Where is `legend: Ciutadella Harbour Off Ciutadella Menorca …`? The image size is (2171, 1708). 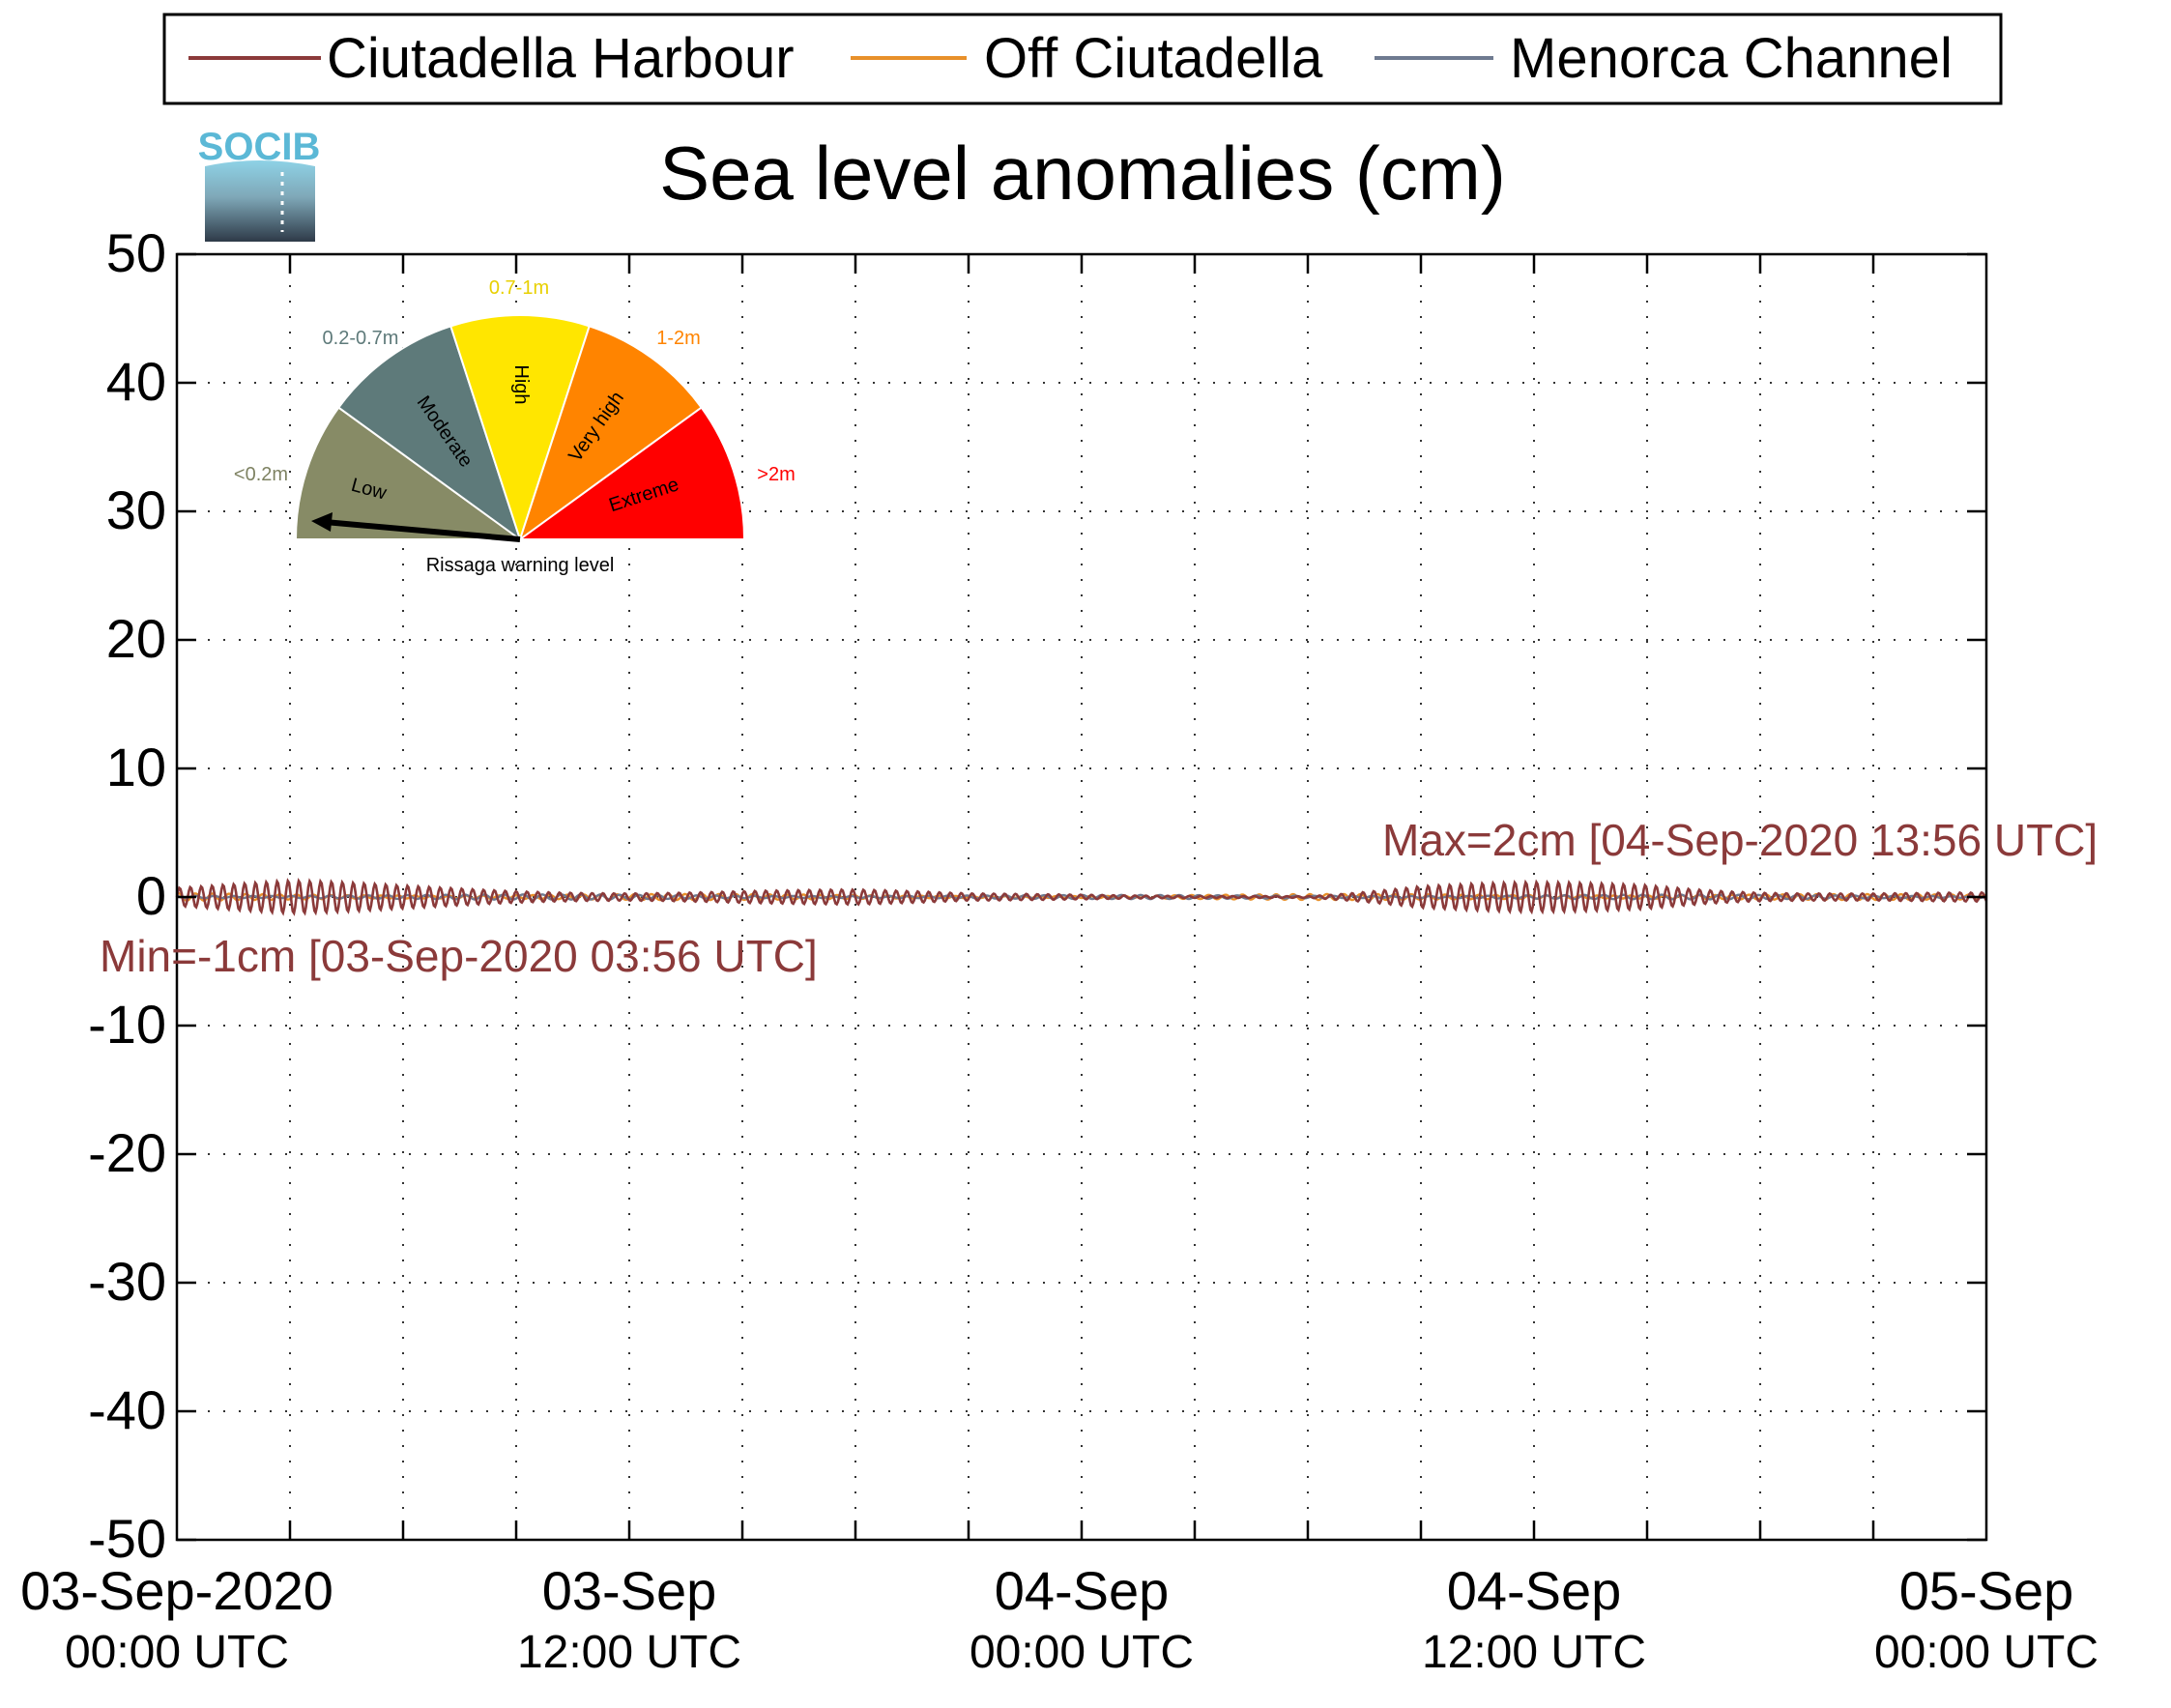 legend: Ciutadella Harbour Off Ciutadella Menorca … is located at coordinates (1082, 59).